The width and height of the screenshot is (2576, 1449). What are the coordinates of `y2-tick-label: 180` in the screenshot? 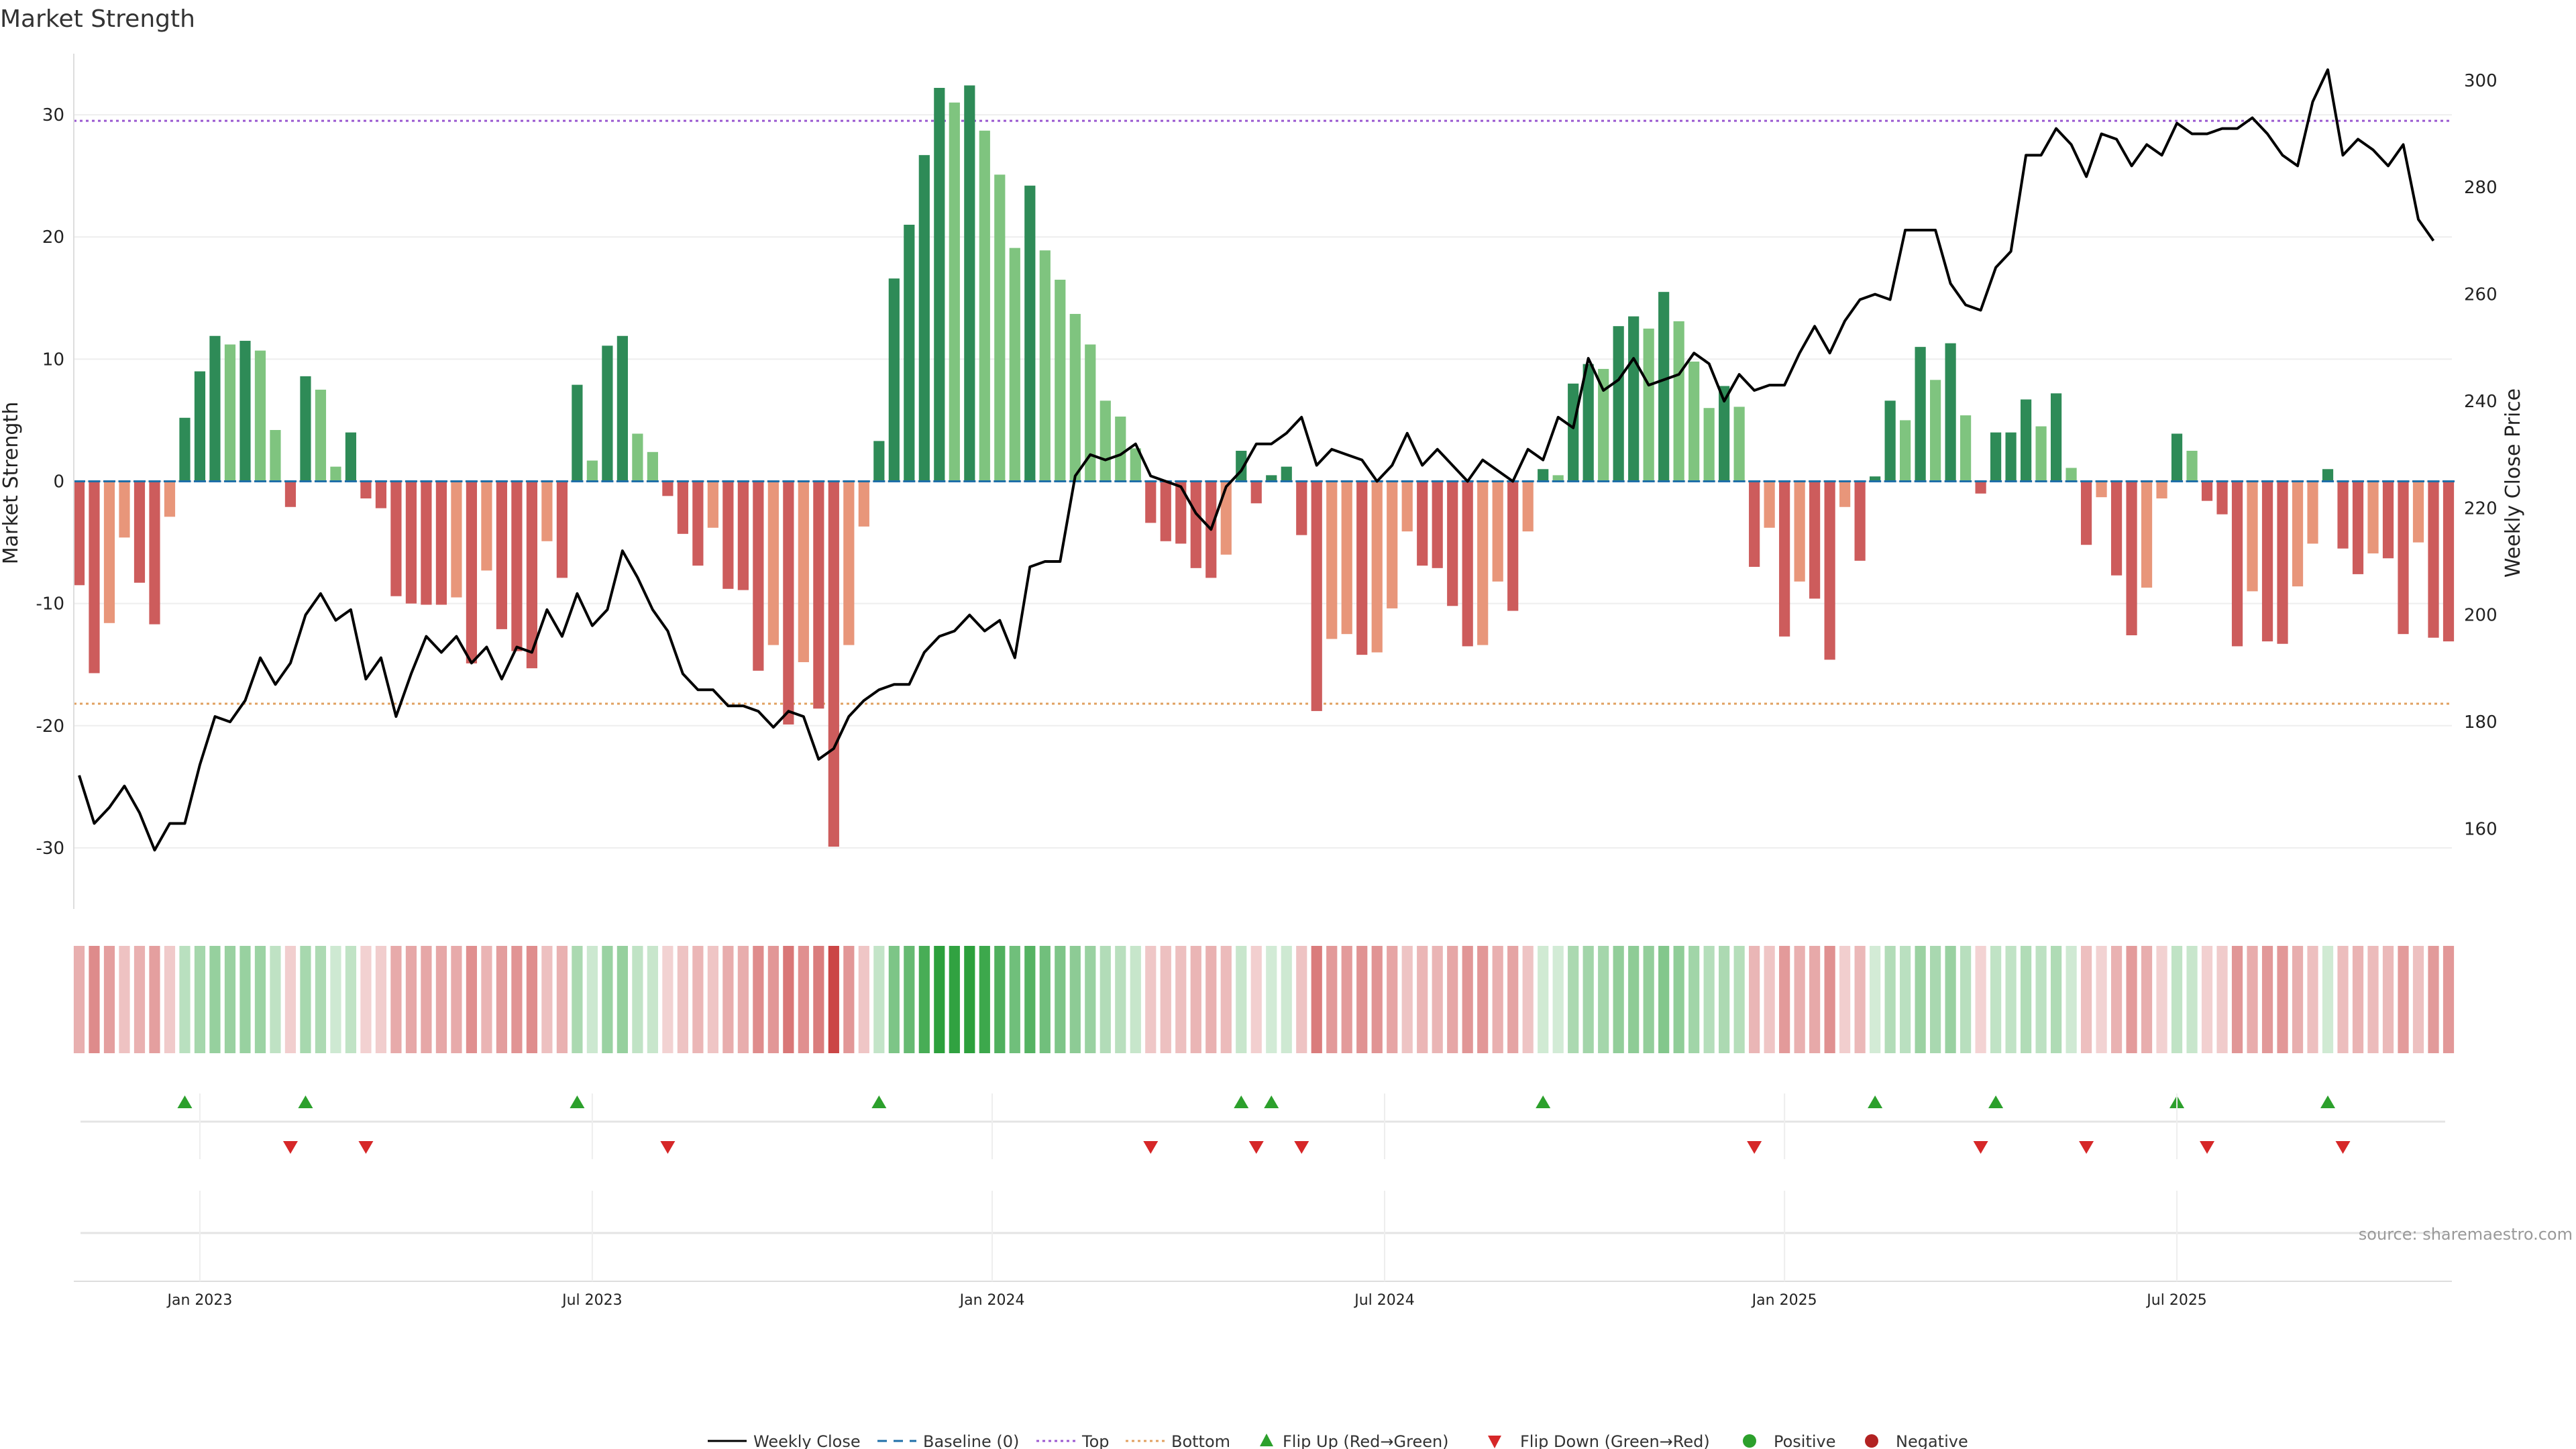 It's located at (2481, 722).